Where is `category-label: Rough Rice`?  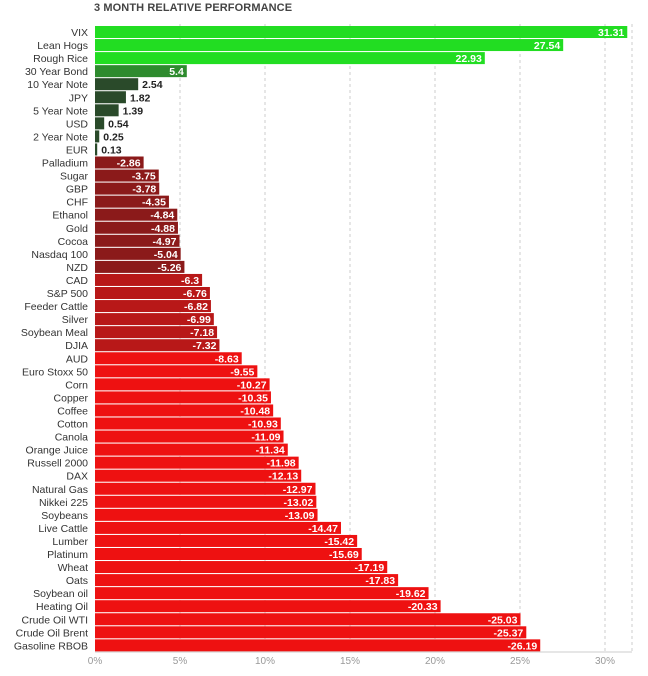
category-label: Rough Rice is located at coordinates (60, 59).